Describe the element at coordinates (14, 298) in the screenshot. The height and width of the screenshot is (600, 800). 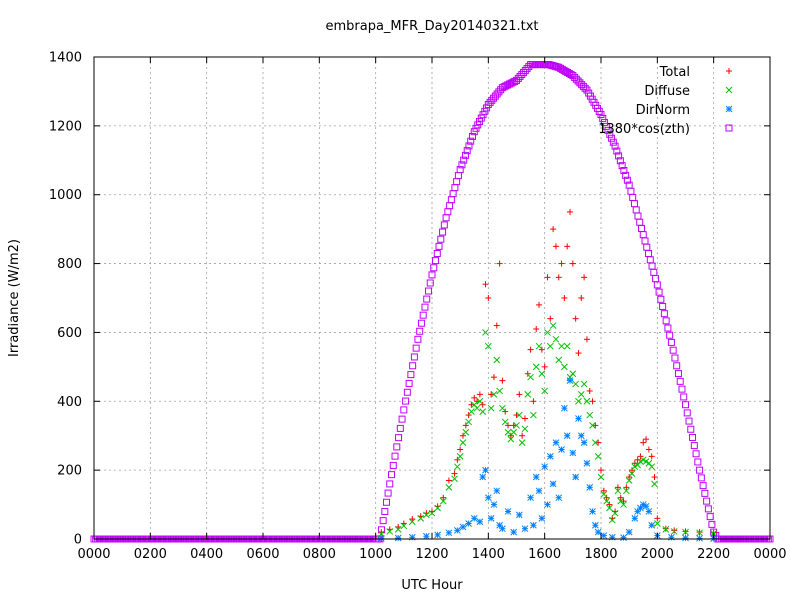
I see `y-axis-label: Irradiance (W/m2)` at that location.